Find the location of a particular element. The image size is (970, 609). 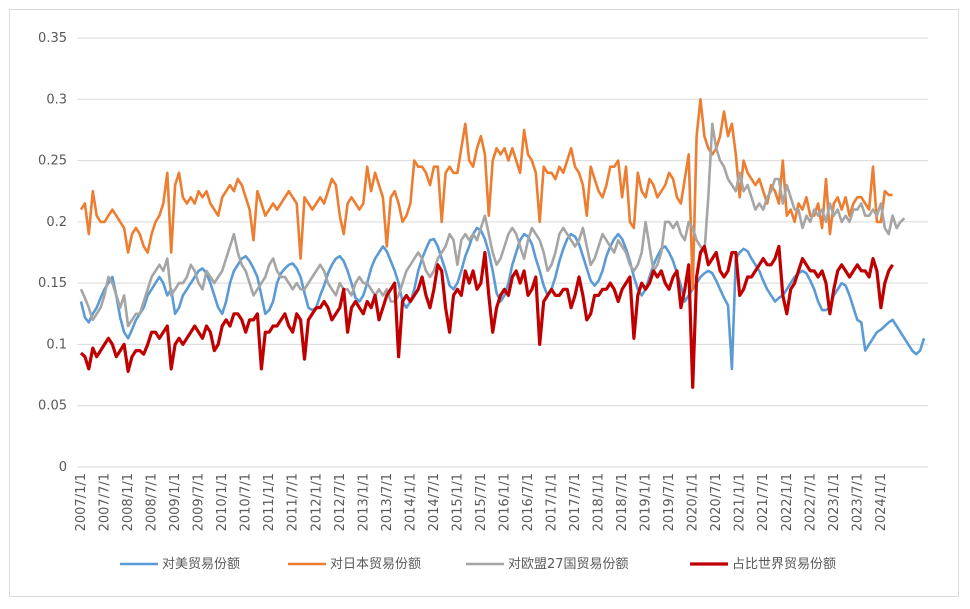

y-tick-label: 0.25 is located at coordinates (52, 161).